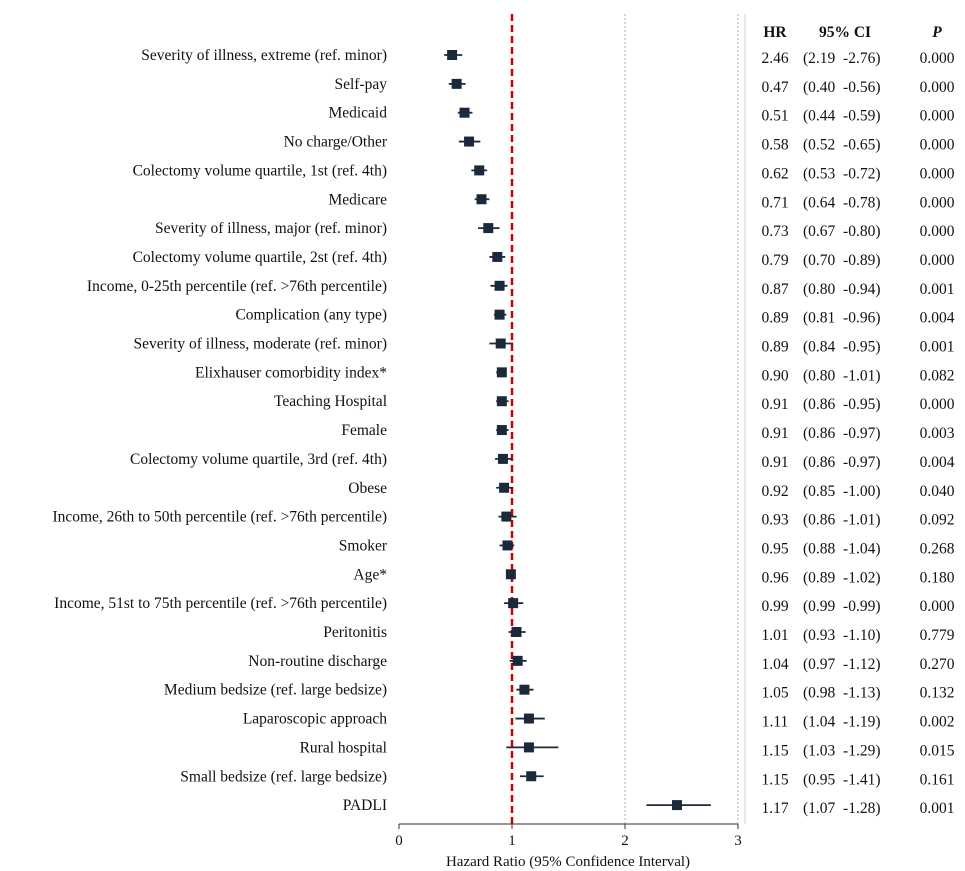 The image size is (965, 871). Describe the element at coordinates (842, 375) in the screenshot. I see `table-ci-value: (0.80 -1.01)` at that location.